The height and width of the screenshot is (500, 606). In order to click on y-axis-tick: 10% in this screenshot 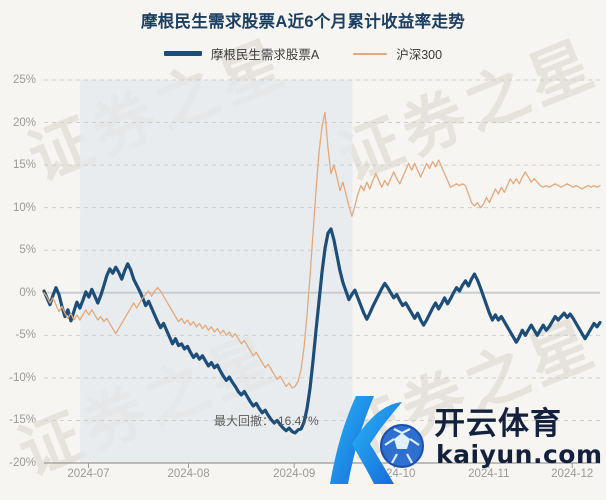, I will do `click(24, 207)`.